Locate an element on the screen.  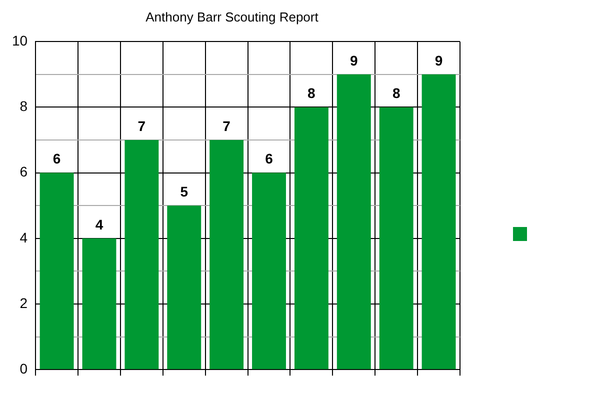
y-tick-label: 0 is located at coordinates (24, 368).